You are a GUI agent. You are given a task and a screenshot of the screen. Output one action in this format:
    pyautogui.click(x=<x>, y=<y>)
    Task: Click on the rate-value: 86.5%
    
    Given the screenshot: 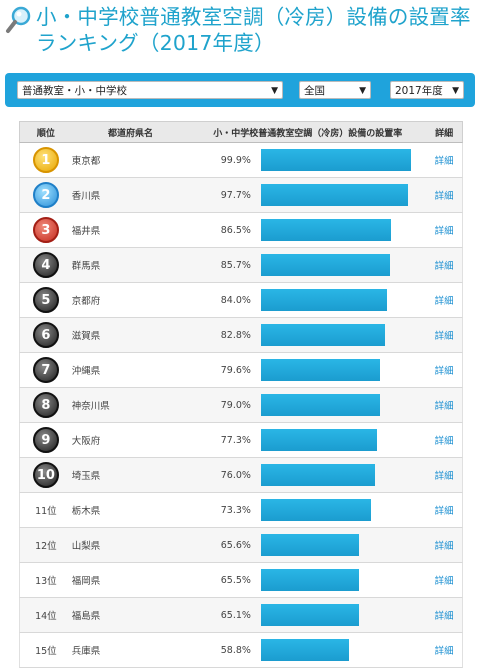 What is the action you would take?
    pyautogui.click(x=235, y=230)
    